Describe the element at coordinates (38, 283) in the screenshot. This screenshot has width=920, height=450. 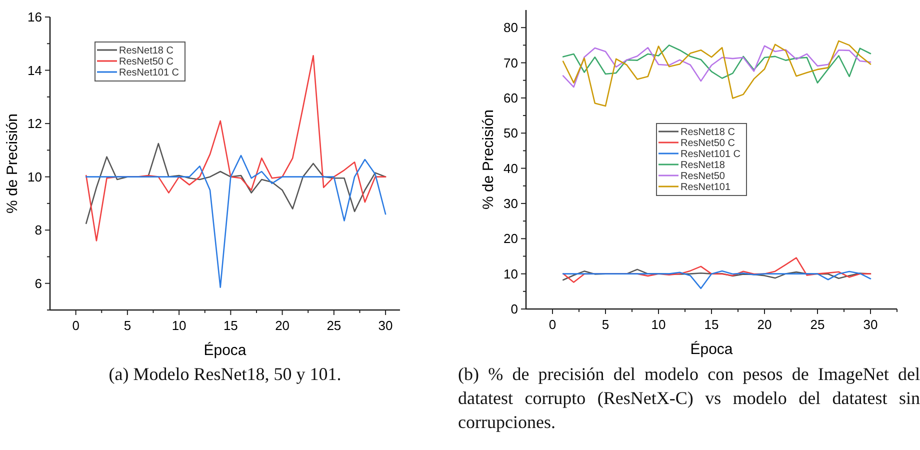
I see `y-tick-label: 6` at that location.